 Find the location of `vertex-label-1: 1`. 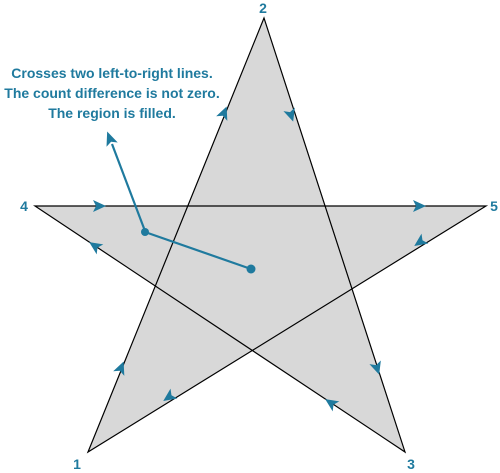

vertex-label-1: 1 is located at coordinates (77, 464).